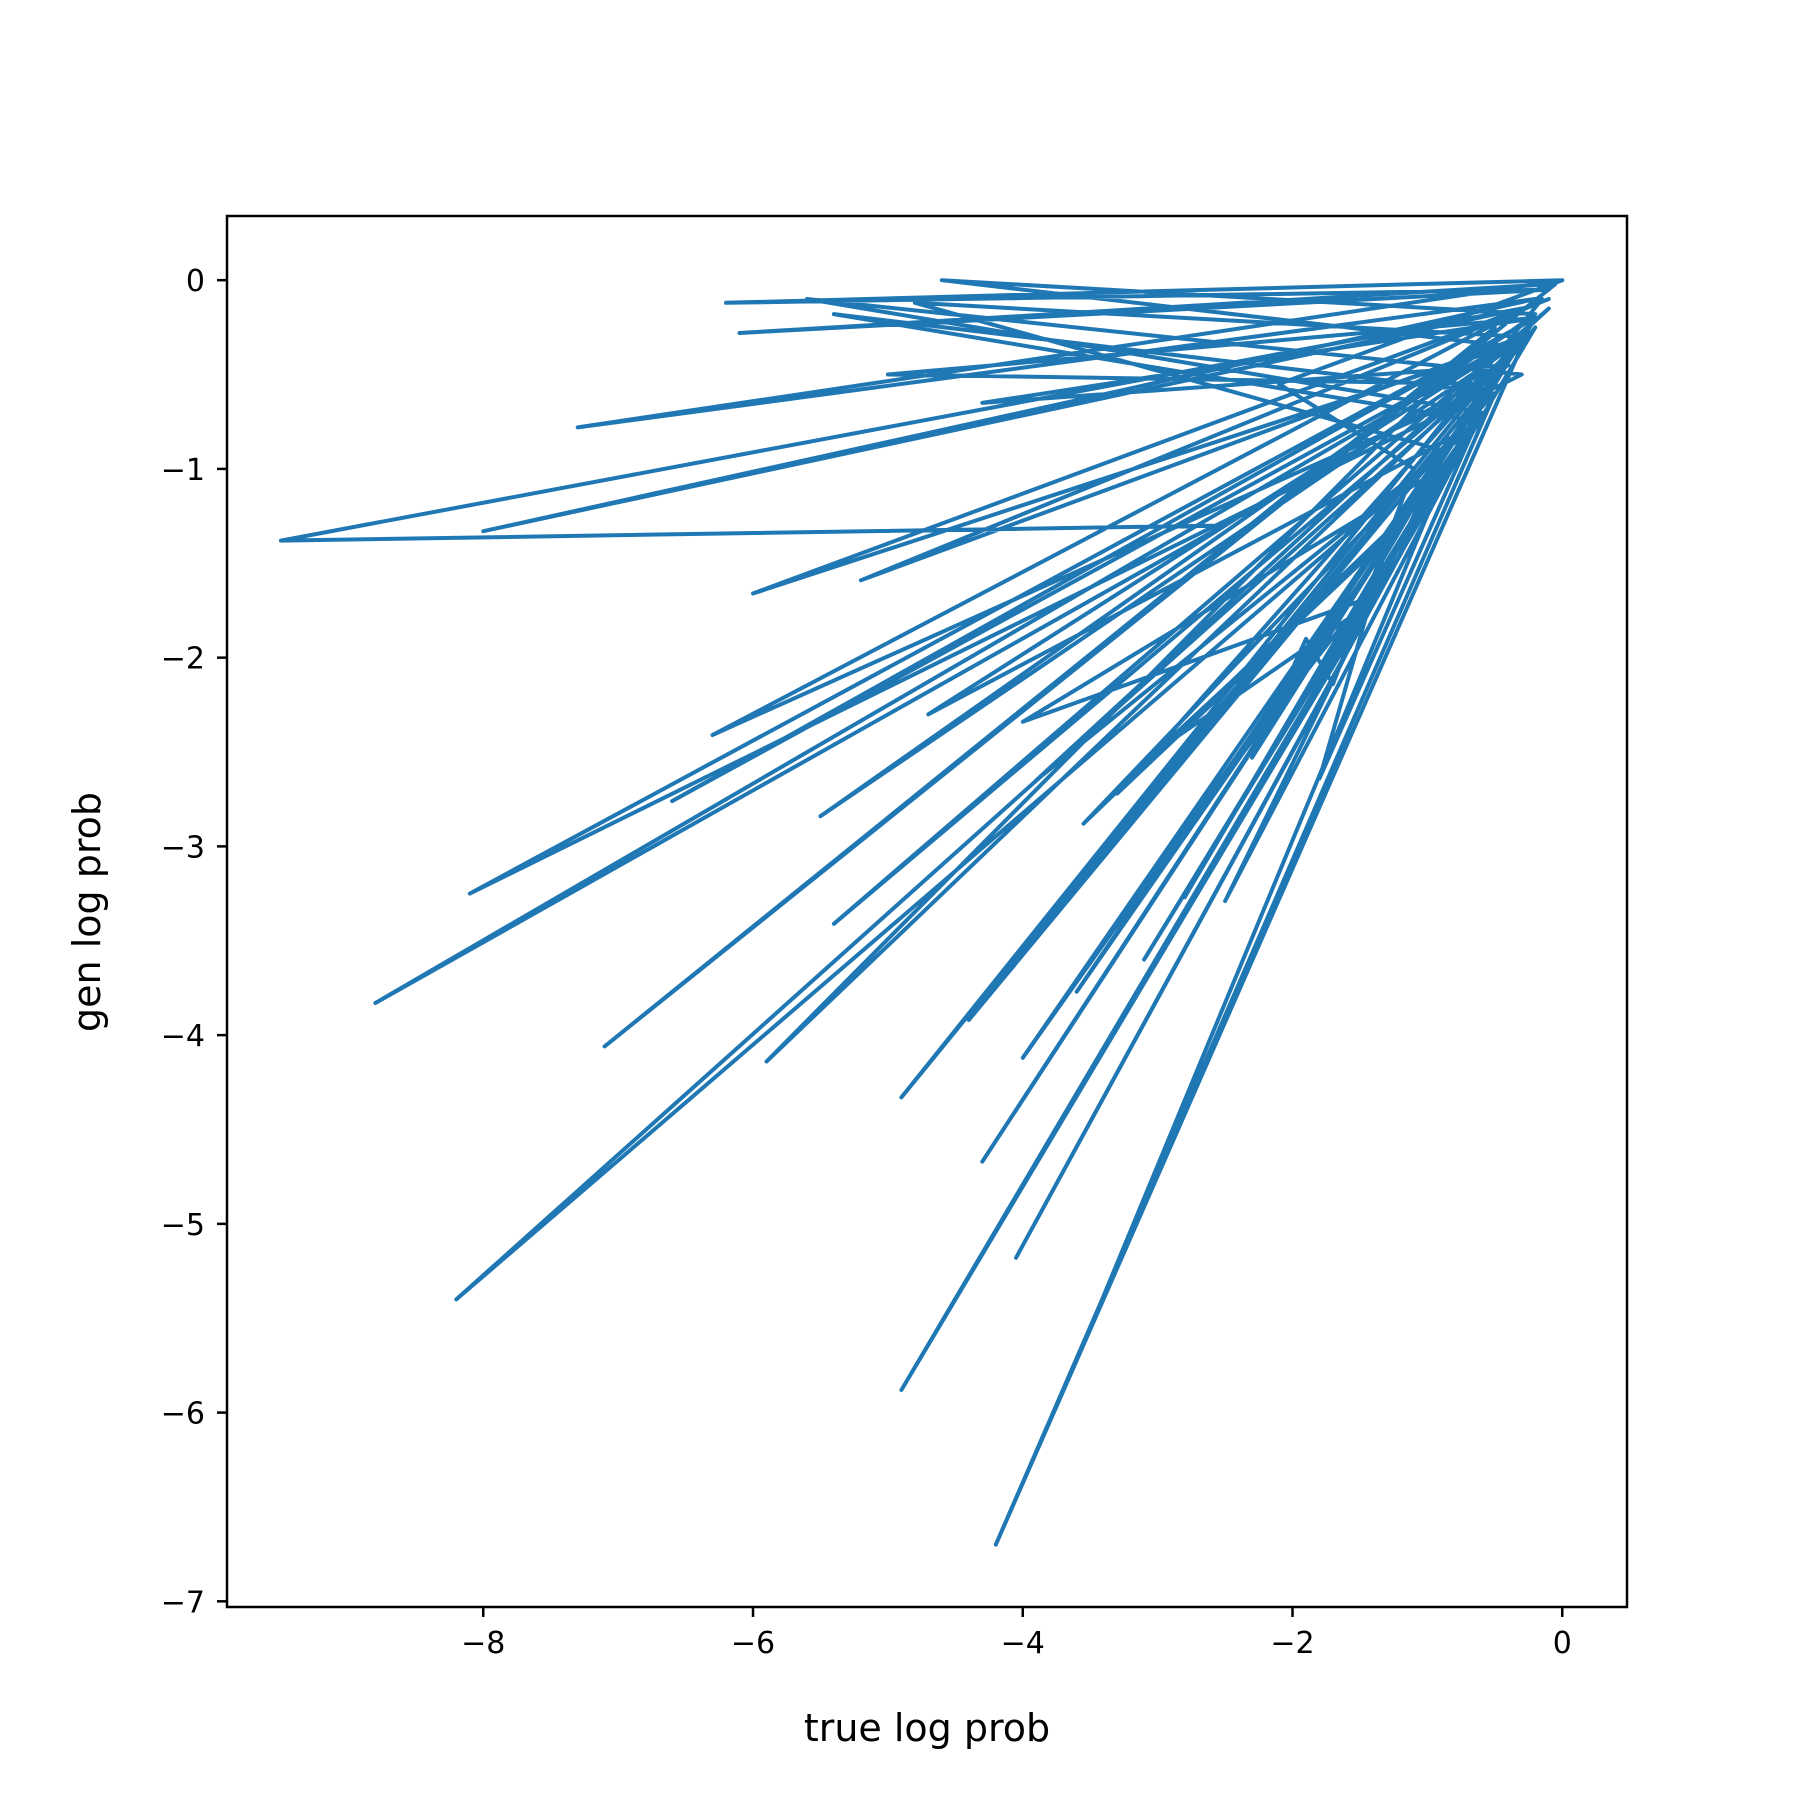 The height and width of the screenshot is (1800, 1800). I want to click on y-tick-label: −6, so click(183, 1414).